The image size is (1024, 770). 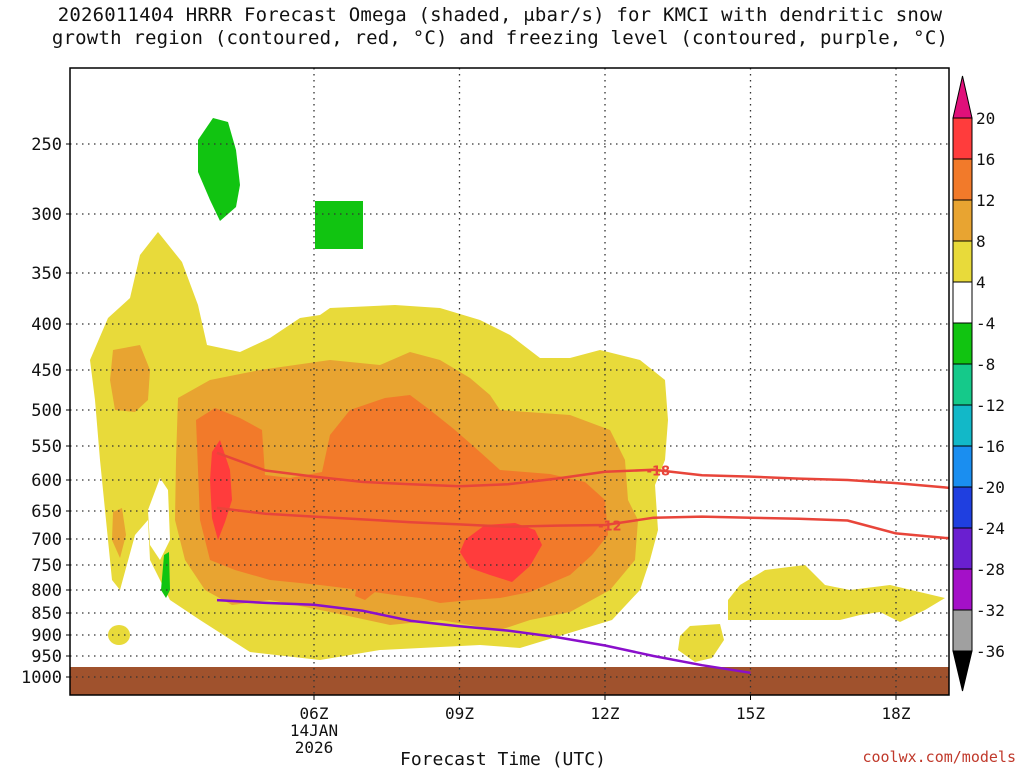 What do you see at coordinates (503, 759) in the screenshot?
I see `x-axis-label: Forecast Time (UTC)` at bounding box center [503, 759].